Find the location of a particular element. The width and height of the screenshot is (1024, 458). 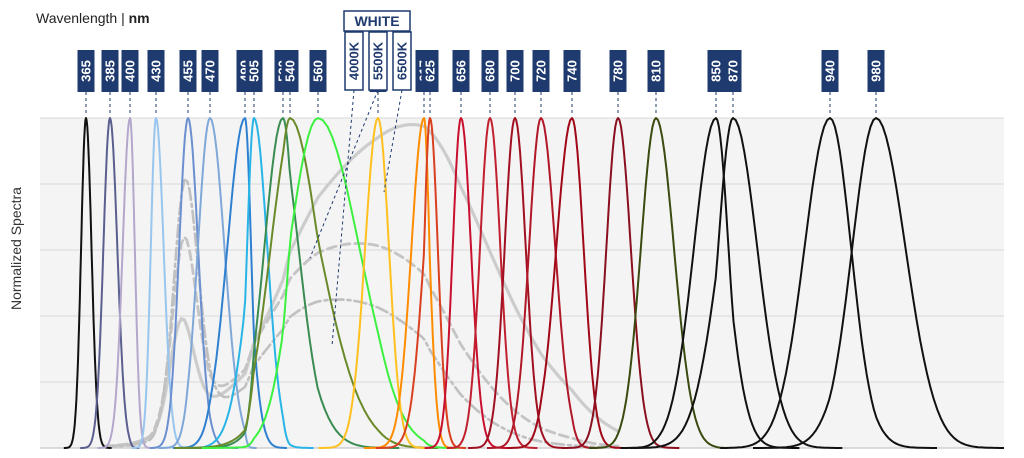

series-label-870: 870 is located at coordinates (733, 71).